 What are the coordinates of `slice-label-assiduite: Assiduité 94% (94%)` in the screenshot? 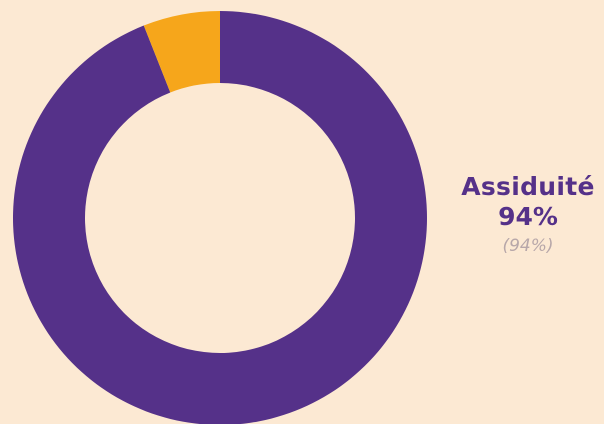 It's located at (521, 215).